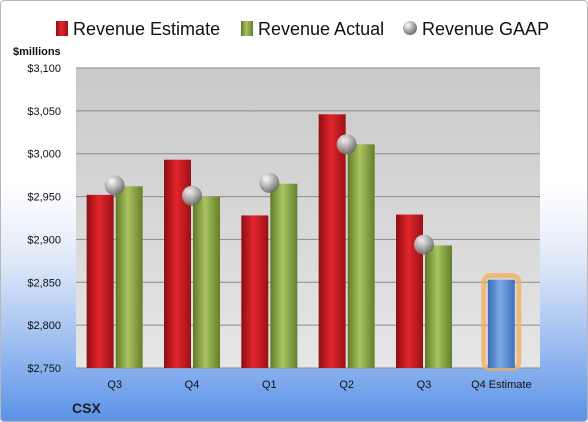 The height and width of the screenshot is (422, 588). Describe the element at coordinates (485, 29) in the screenshot. I see `legend-label-revenue-gaap: Revenue GAAP` at that location.